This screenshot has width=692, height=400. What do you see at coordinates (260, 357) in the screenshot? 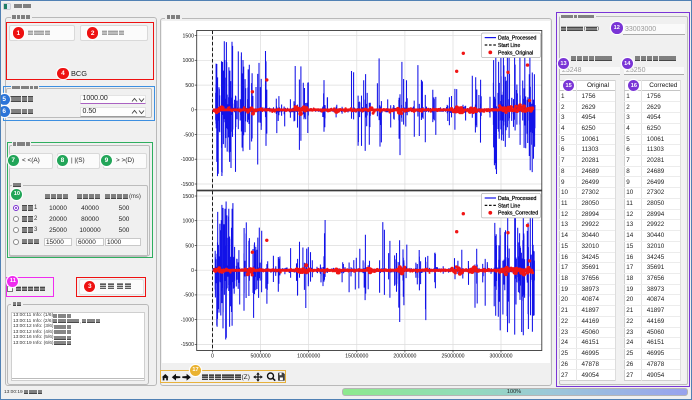
I see `svg-text: 5000000` at bounding box center [260, 357].